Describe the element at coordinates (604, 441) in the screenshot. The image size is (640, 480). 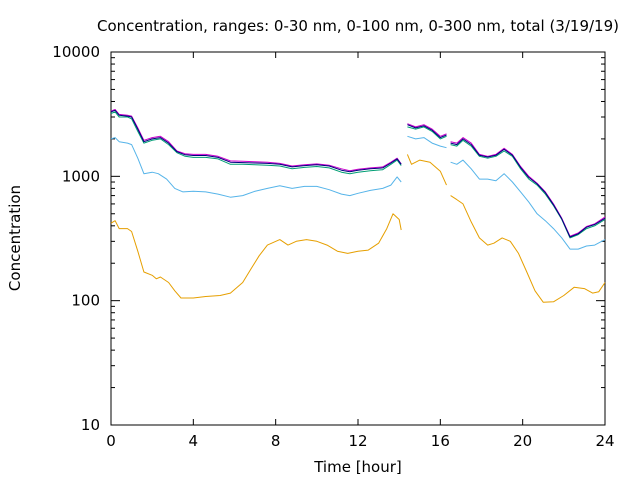
I see `x-tick-label: 24` at that location.